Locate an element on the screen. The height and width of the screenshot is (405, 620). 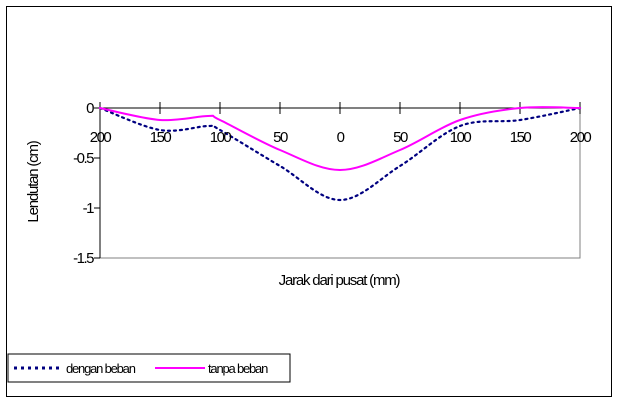
legend: dengan beban tanpa beban is located at coordinates (149, 368).